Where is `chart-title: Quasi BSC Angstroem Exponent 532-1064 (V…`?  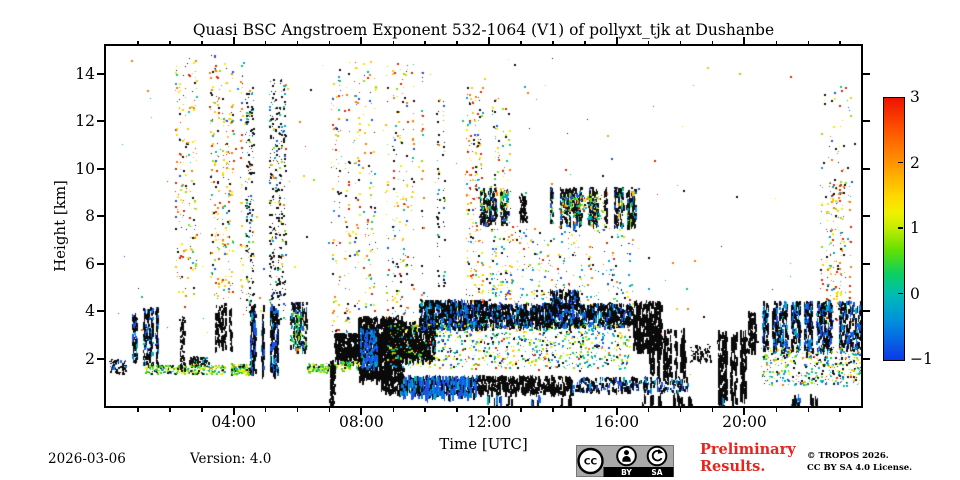
chart-title: Quasi BSC Angstroem Exponent 532-1064 (V… is located at coordinates (483, 30).